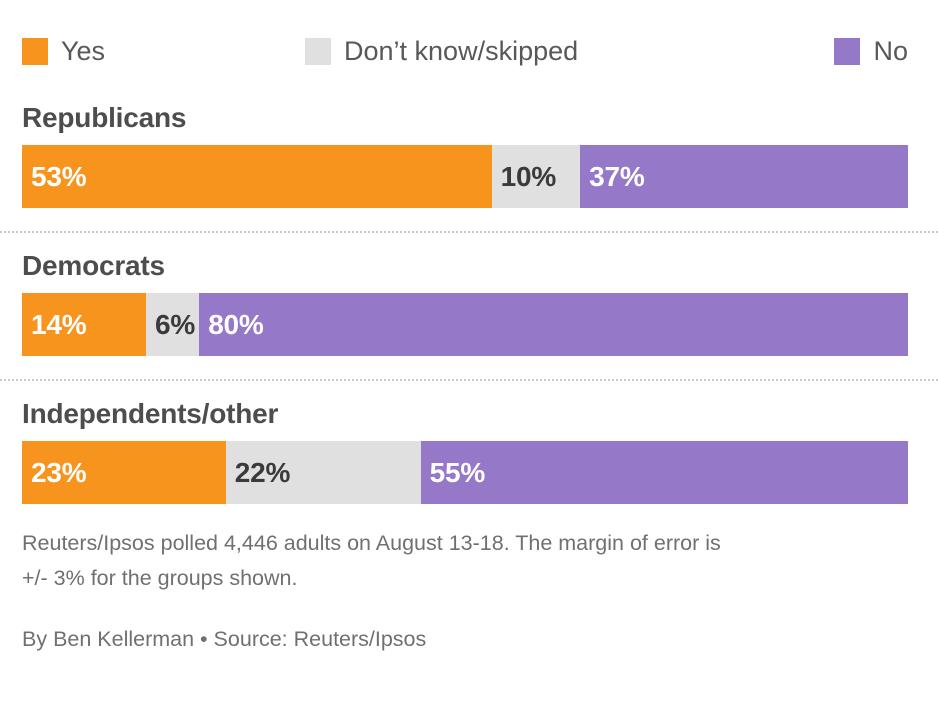  I want to click on legend-label: Don’t know/skipped, so click(461, 51).